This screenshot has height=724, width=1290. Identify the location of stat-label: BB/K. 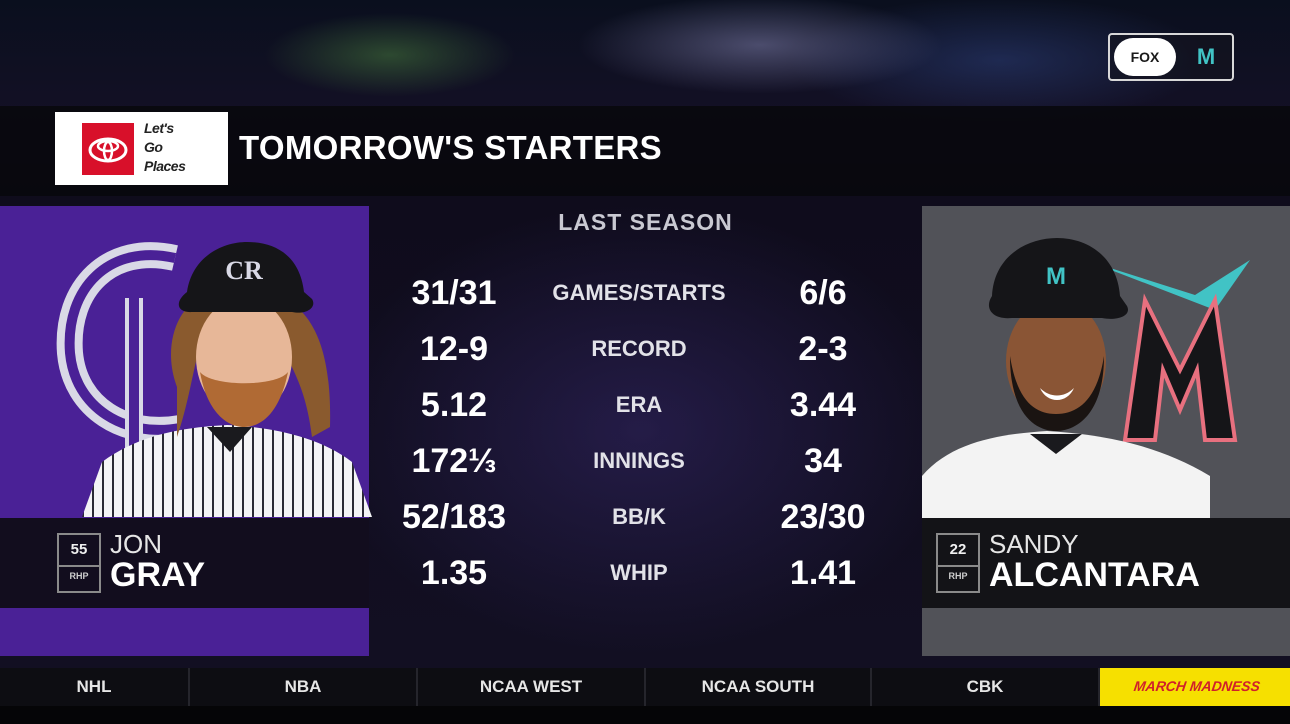
(639, 516).